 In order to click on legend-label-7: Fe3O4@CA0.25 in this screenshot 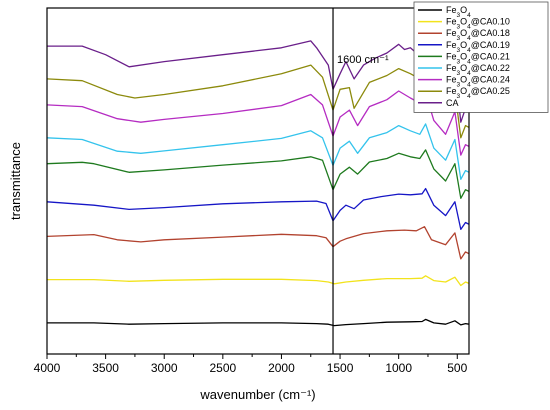, I will do `click(478, 93)`.